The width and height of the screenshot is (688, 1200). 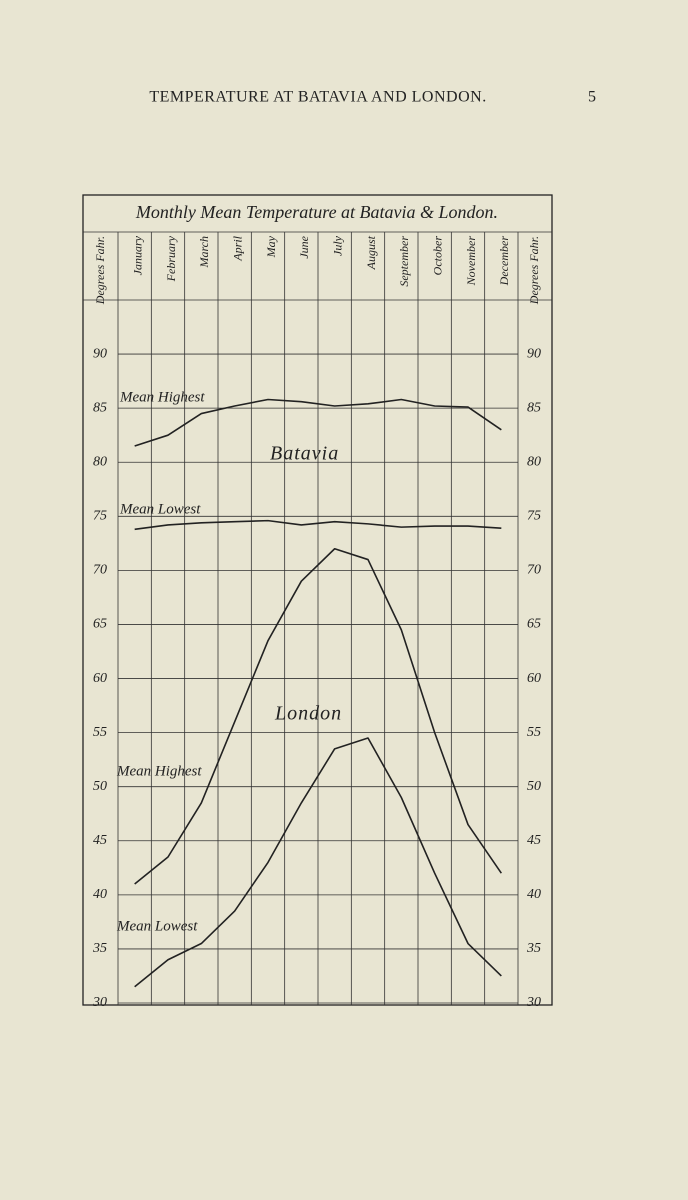 What do you see at coordinates (100, 353) in the screenshot?
I see `y-tick-label: 90` at bounding box center [100, 353].